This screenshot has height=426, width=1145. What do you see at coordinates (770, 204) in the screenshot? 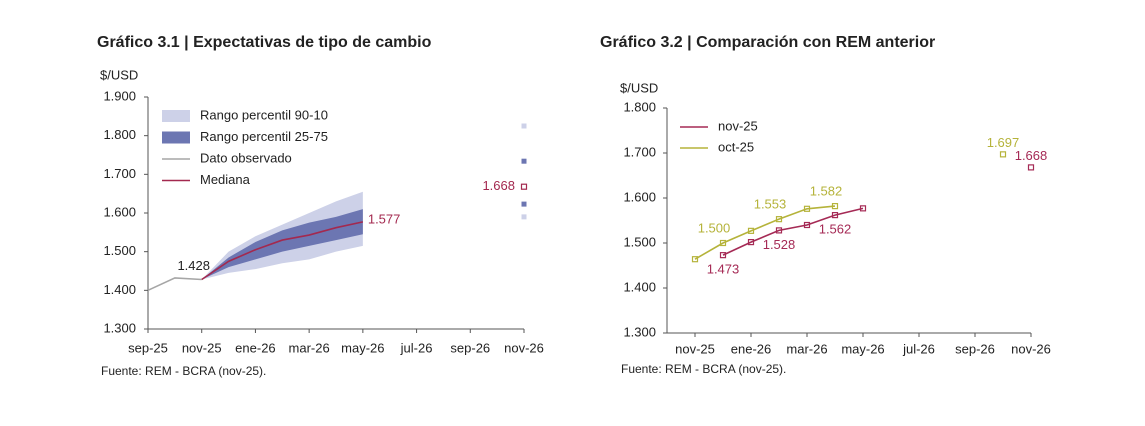
I see `value-label: 1.553` at bounding box center [770, 204].